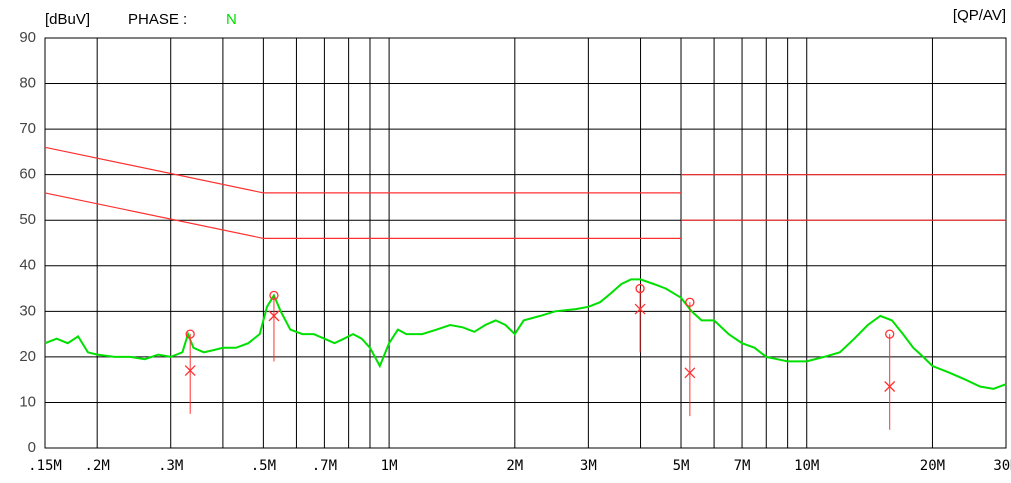  I want to click on y-tick-label: 30, so click(27, 310).